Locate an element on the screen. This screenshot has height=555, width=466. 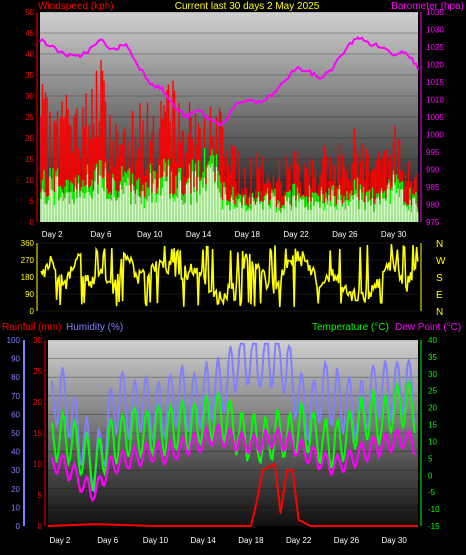
temperature-tick-label: 20 is located at coordinates (432, 408).